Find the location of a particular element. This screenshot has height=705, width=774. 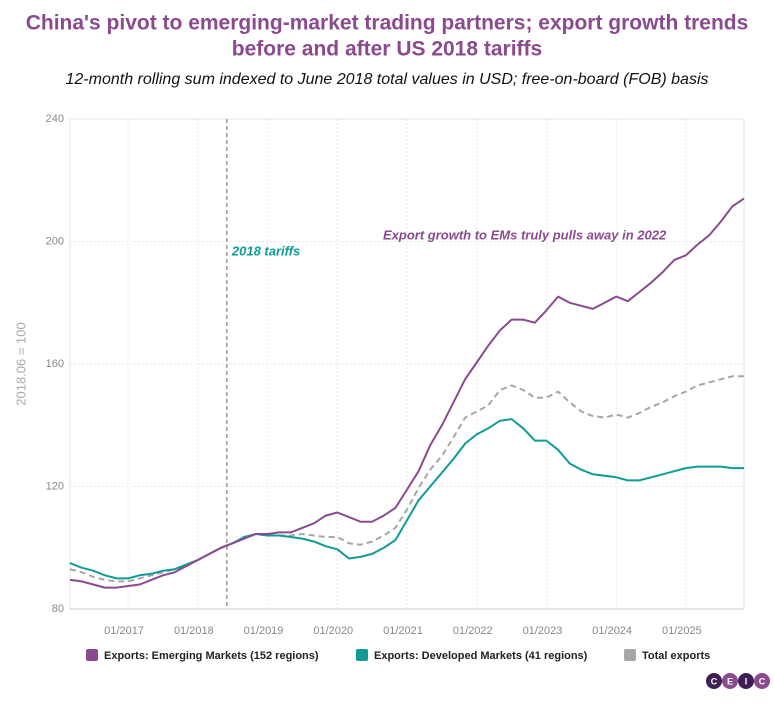

x-tick-label: 01/2025 is located at coordinates (682, 631).